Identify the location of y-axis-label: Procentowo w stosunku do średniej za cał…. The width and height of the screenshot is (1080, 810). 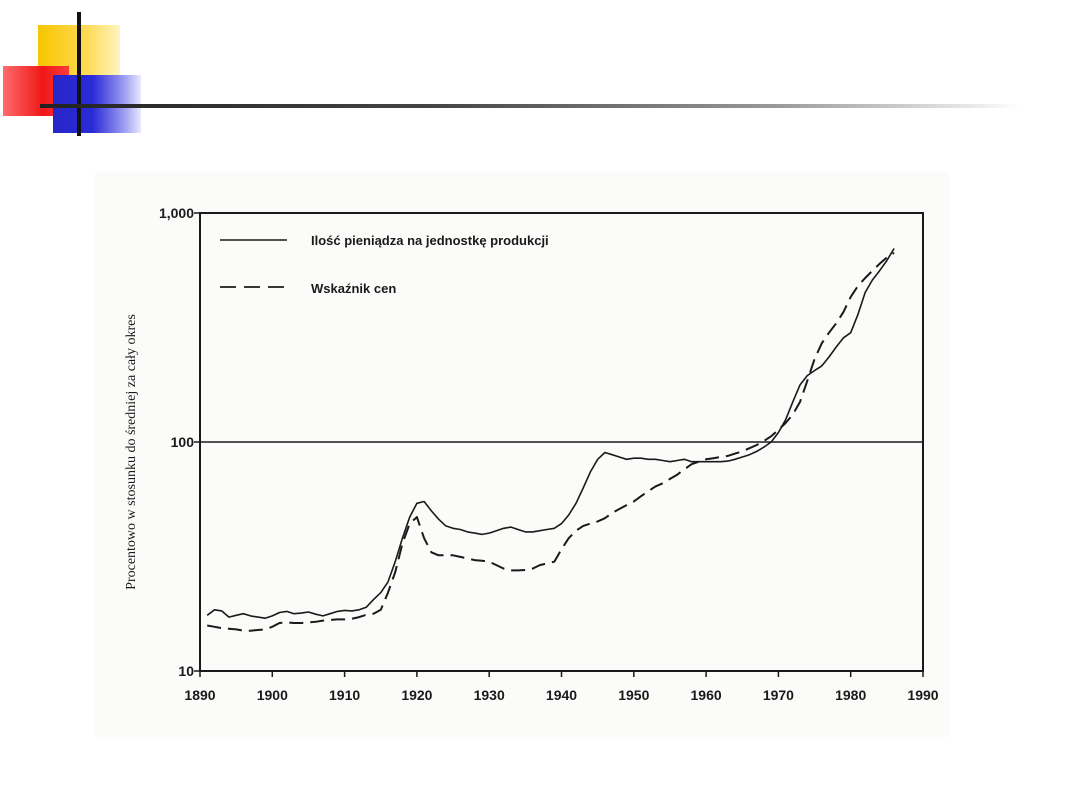
(131, 452).